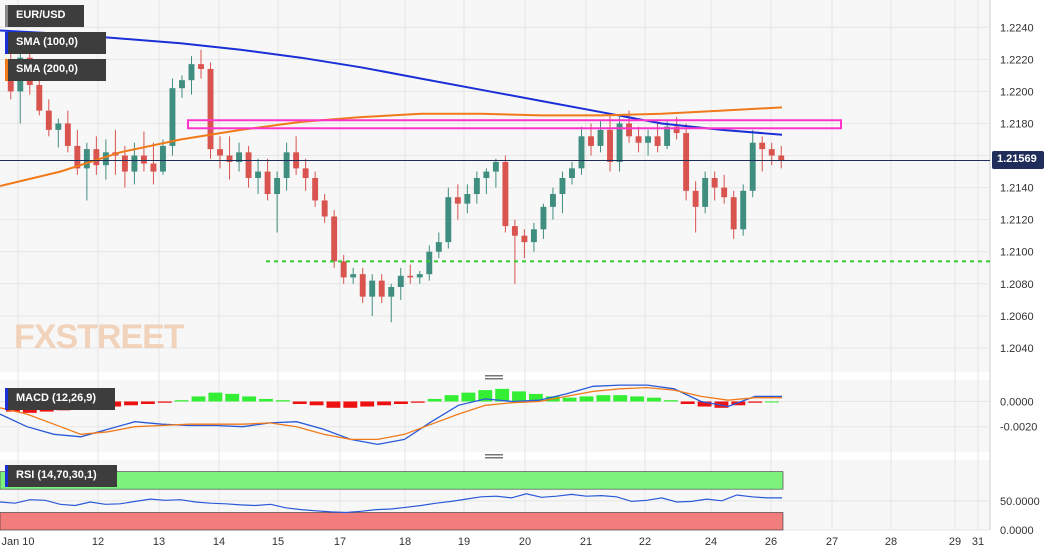 The width and height of the screenshot is (1060, 555). I want to click on watermark-logo: FXSTREET, so click(99, 337).